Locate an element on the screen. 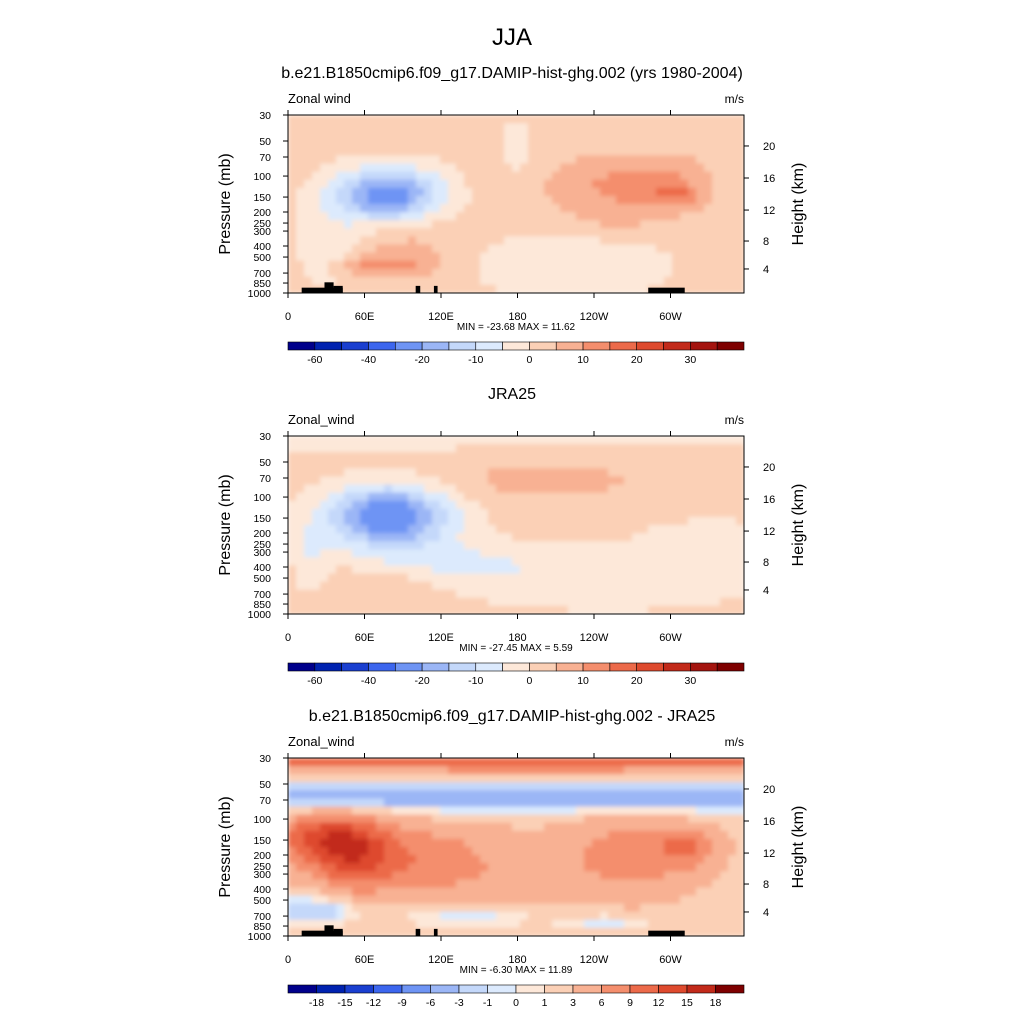 Image resolution: width=1024 pixels, height=1024 pixels. y-tick-label: 50 is located at coordinates (265, 142).